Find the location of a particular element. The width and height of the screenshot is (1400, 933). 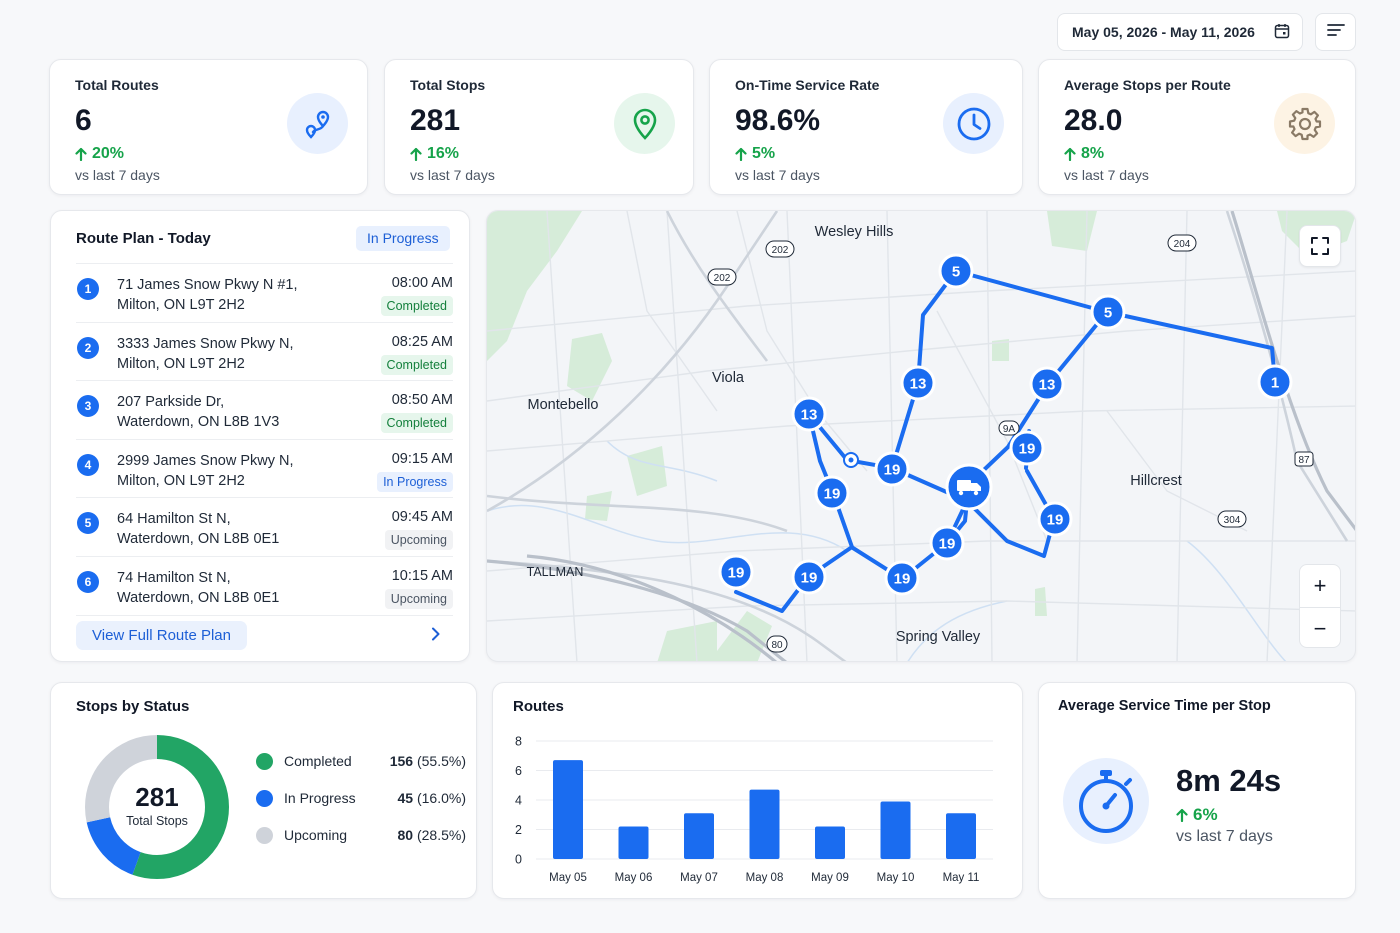

calendar-icon is located at coordinates (1282, 32).